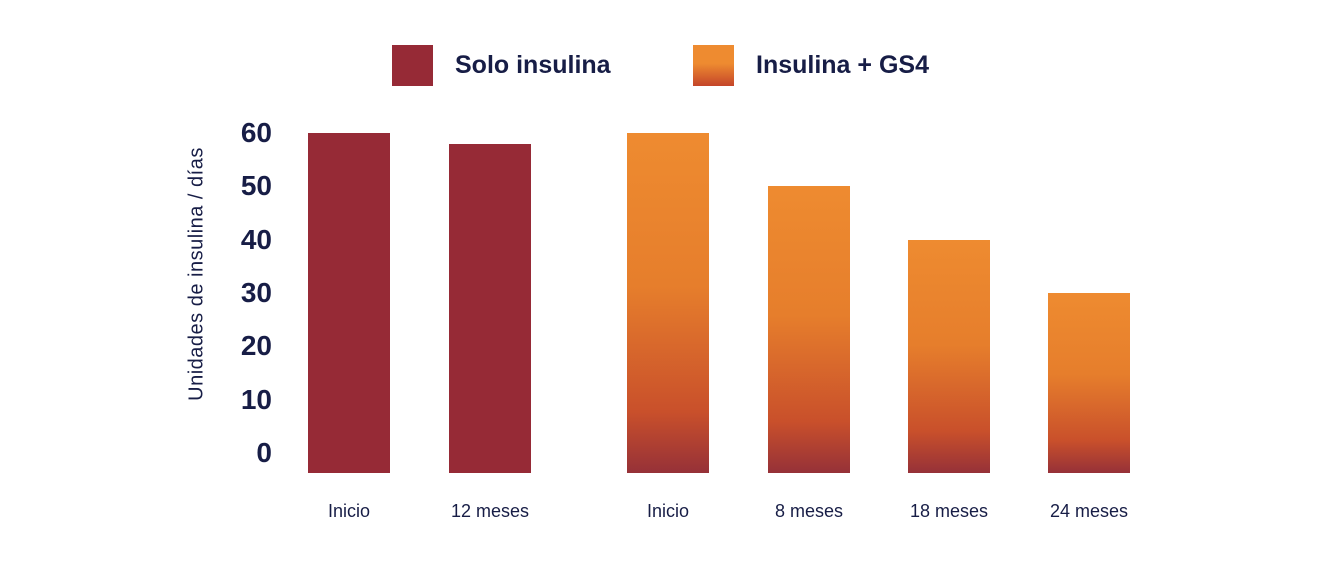  Describe the element at coordinates (533, 65) in the screenshot. I see `legend-label-solo-insulina: Solo insulina` at that location.